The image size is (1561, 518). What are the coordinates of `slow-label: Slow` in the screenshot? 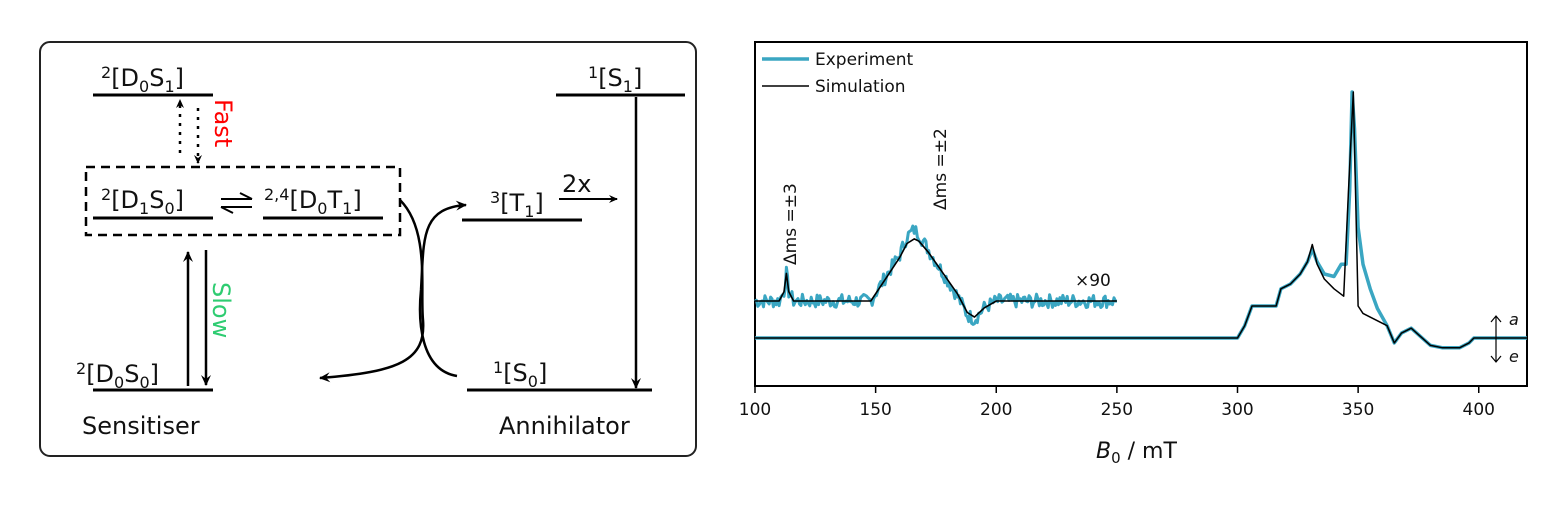 It's located at (221, 310).